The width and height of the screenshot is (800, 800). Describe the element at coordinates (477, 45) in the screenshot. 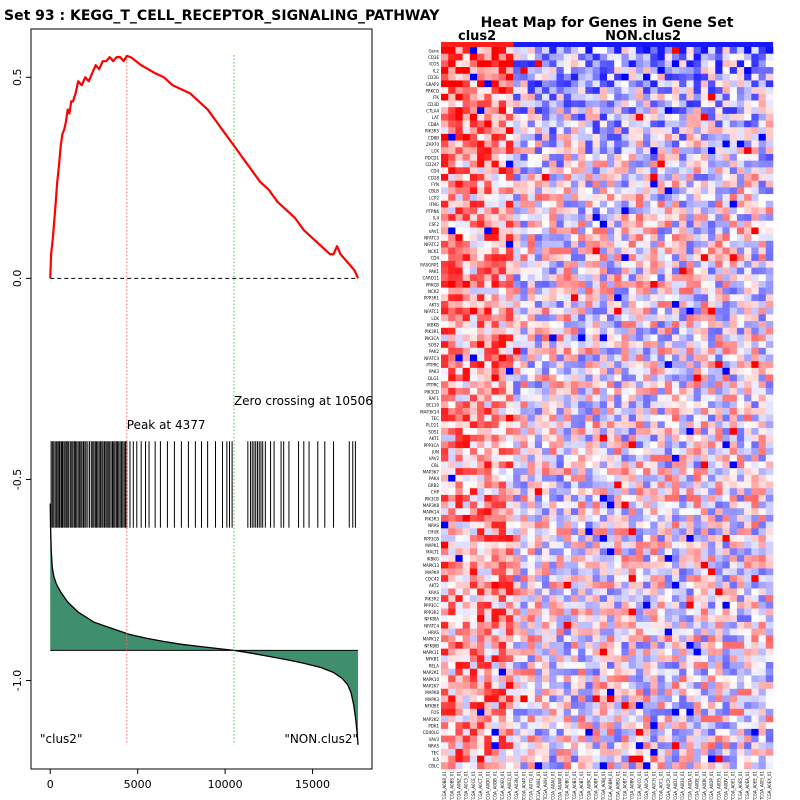

I see `heatmap-group-bar` at that location.